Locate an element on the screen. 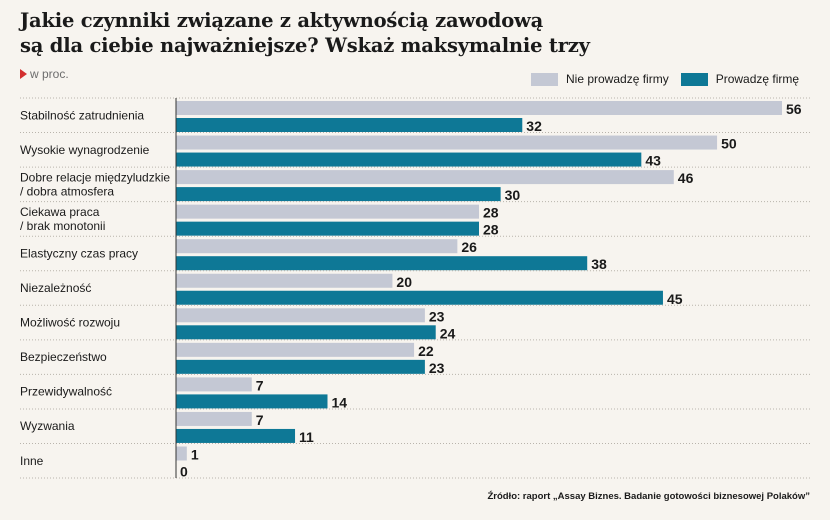  data-label: 32 is located at coordinates (534, 126).